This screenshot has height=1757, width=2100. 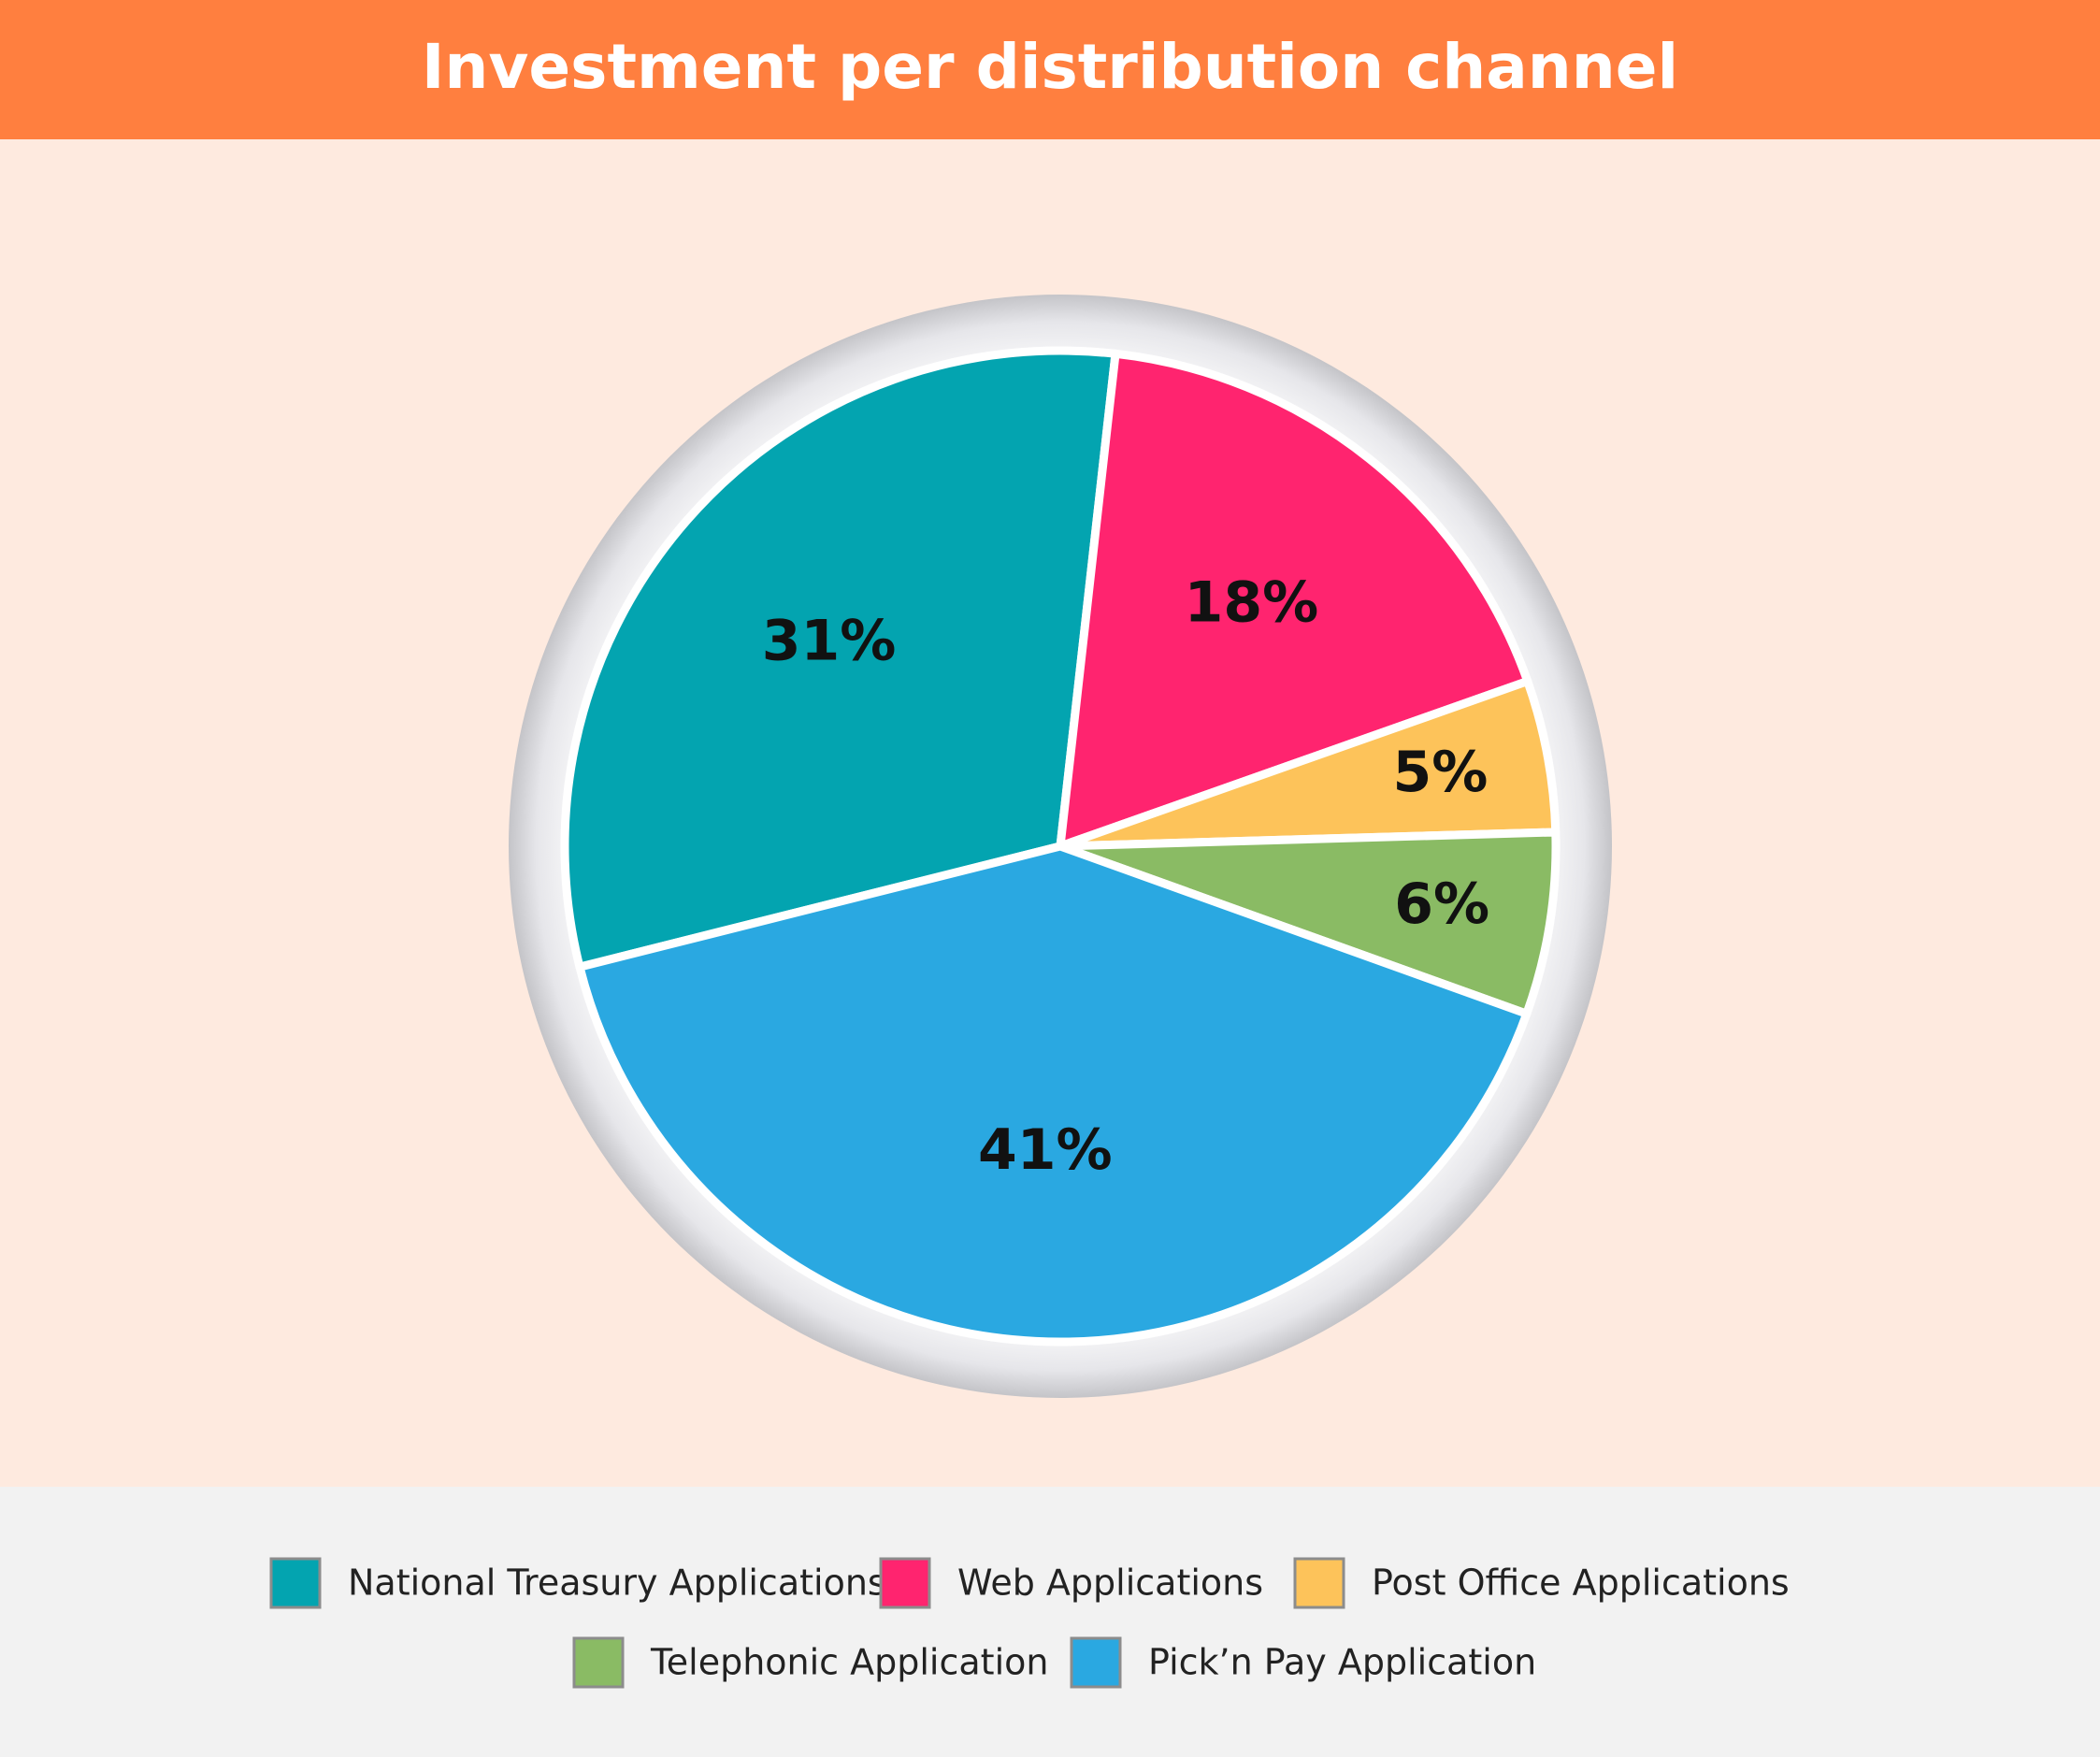 What do you see at coordinates (1581, 1583) in the screenshot?
I see `legend-label: Post Office Applications` at bounding box center [1581, 1583].